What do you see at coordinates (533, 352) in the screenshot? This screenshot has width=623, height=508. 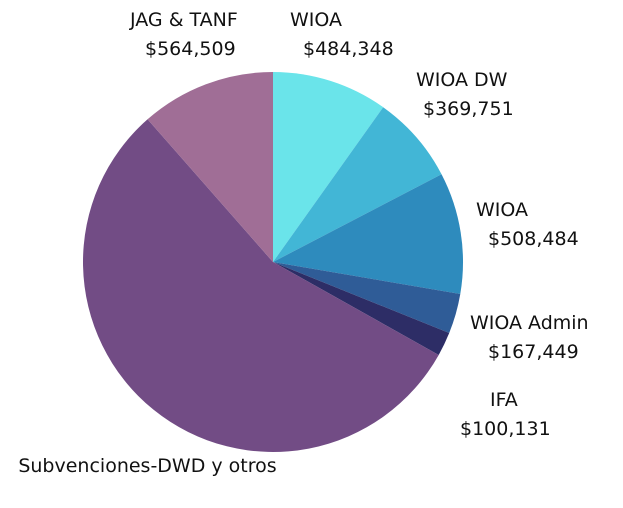 I see `value-label: $167,449` at bounding box center [533, 352].